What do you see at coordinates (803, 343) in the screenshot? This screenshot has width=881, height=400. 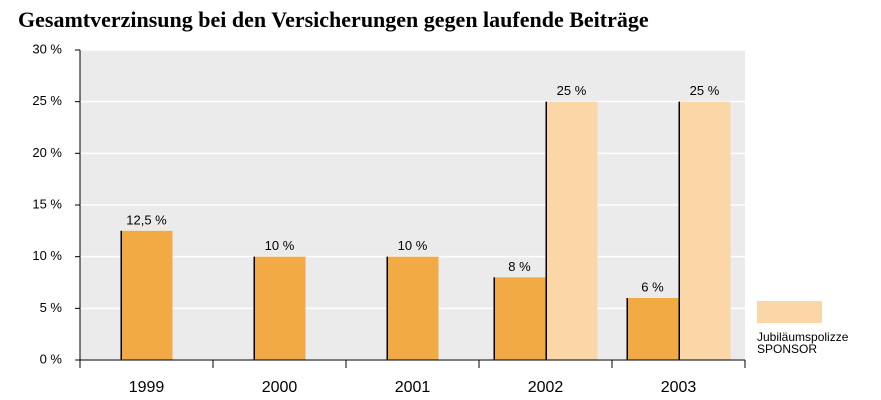 I see `legend-label: Jubiläumspolizze SPONSOR` at bounding box center [803, 343].